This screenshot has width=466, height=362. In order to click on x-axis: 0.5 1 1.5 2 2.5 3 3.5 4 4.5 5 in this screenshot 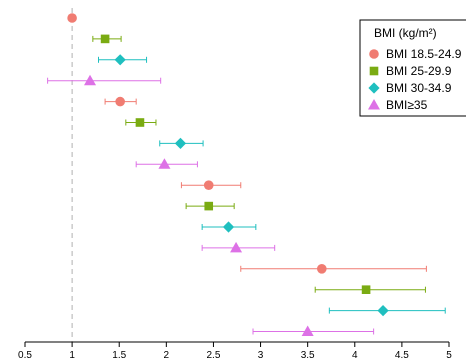, I will do `click(235, 351)`.